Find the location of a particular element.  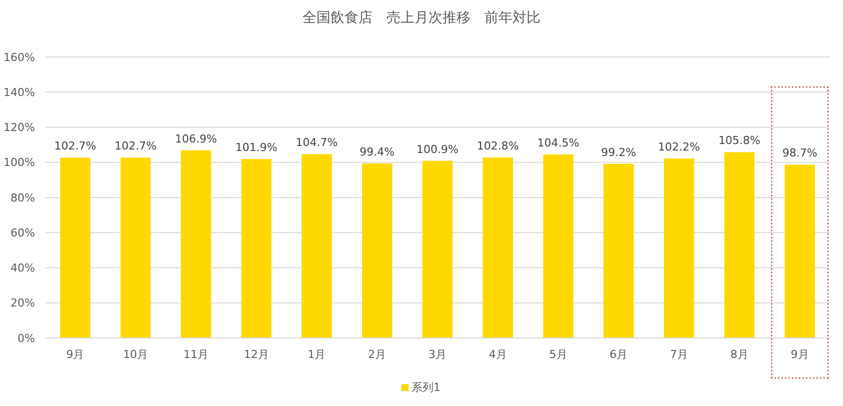

data-label: 102.8% is located at coordinates (497, 145).